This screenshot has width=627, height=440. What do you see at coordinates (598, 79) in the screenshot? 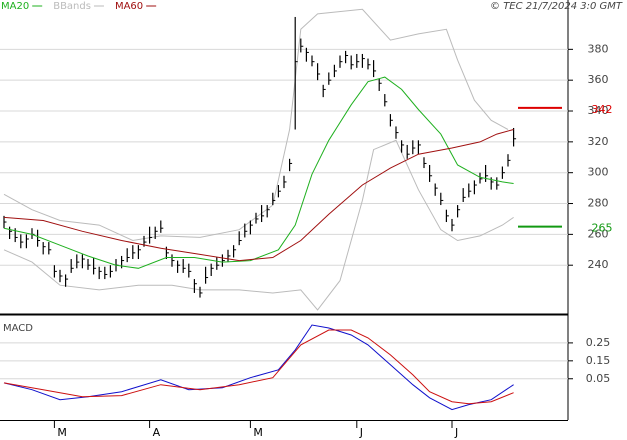
I see `y-tick-label: 360` at bounding box center [598, 79].